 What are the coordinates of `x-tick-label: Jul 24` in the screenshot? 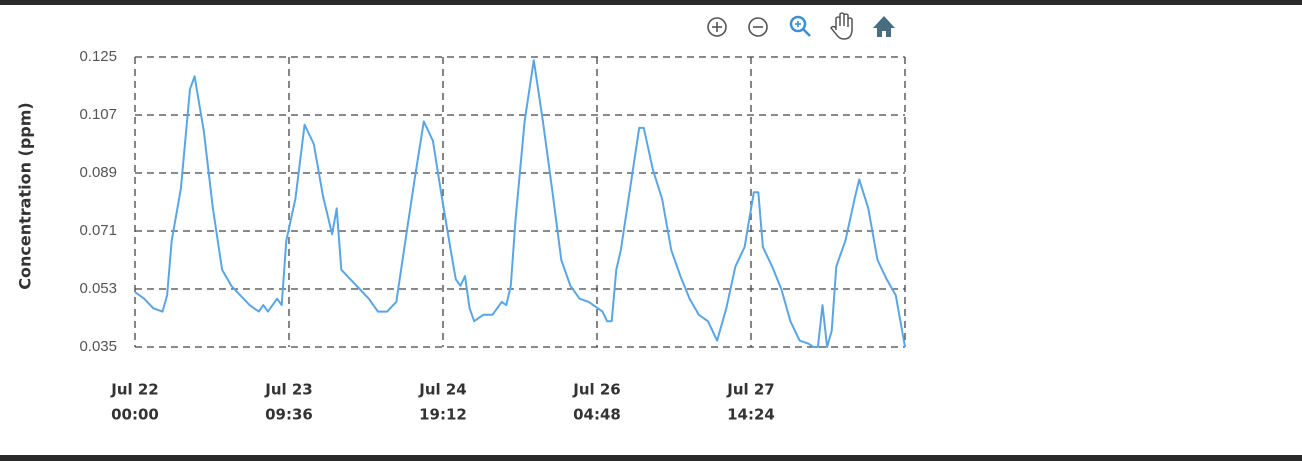 It's located at (442, 390).